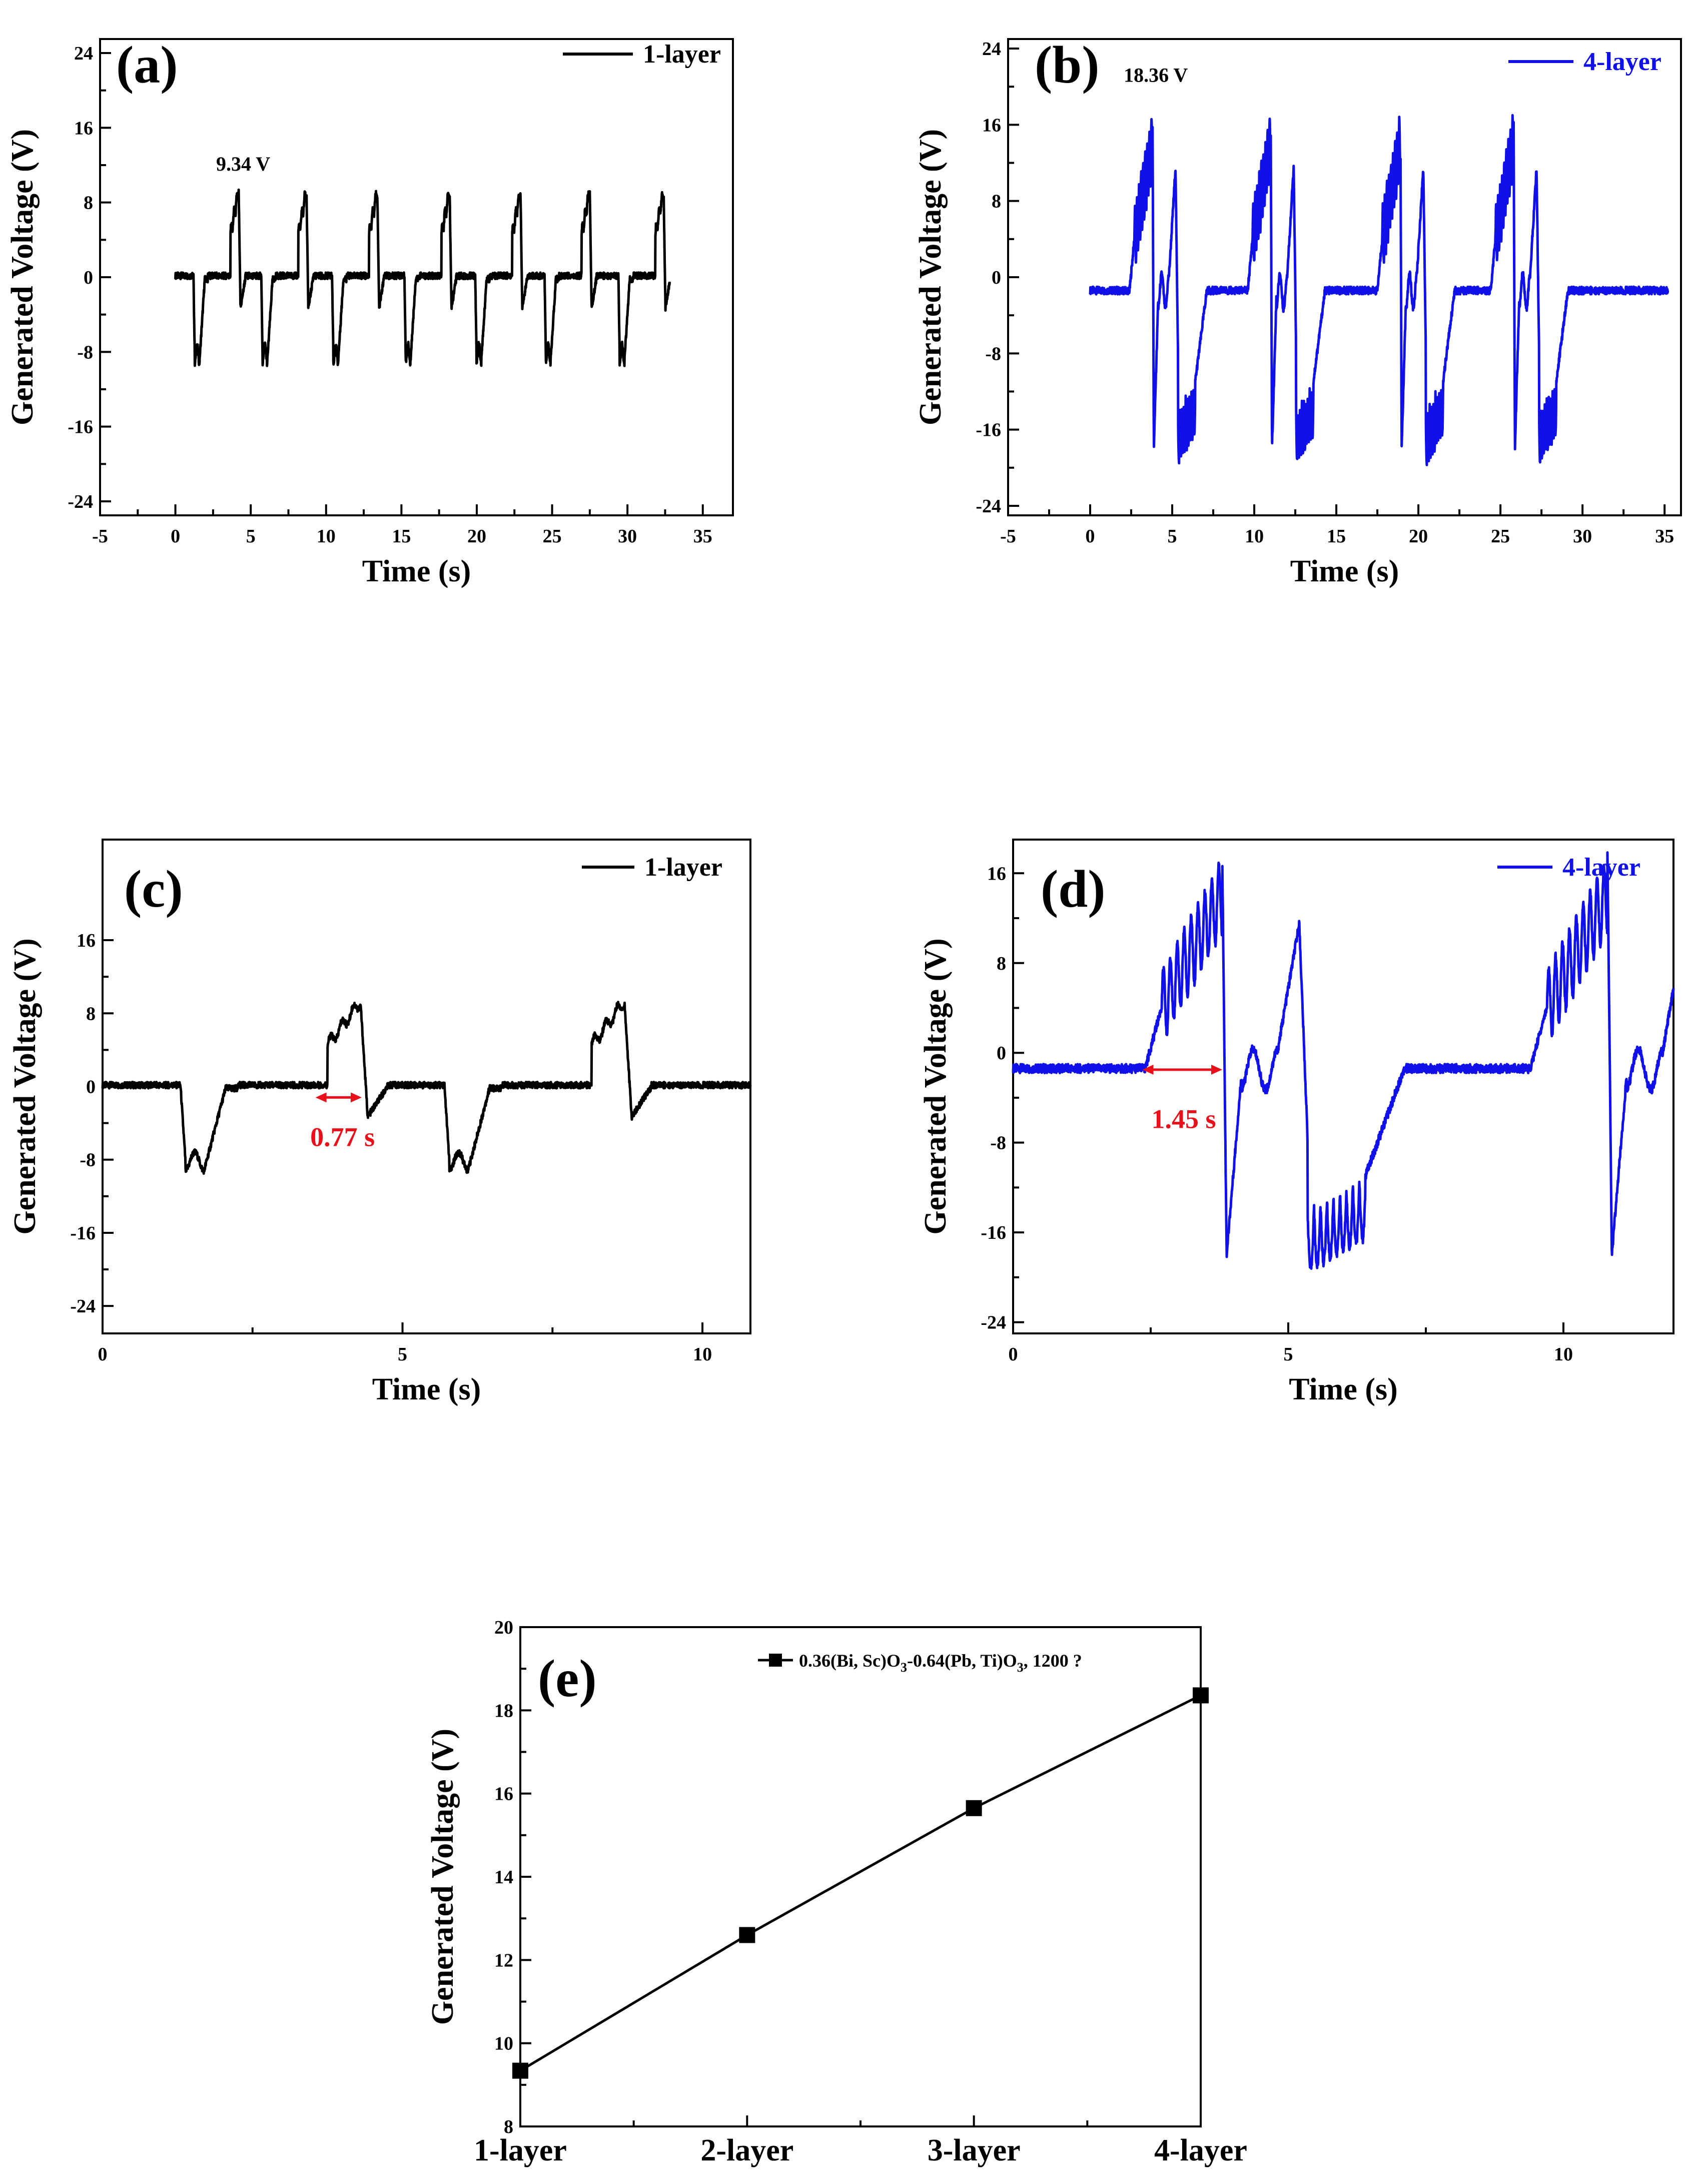 This screenshot has height=2184, width=1704. What do you see at coordinates (503, 1877) in the screenshot?
I see `y-tick-label: 14` at bounding box center [503, 1877].